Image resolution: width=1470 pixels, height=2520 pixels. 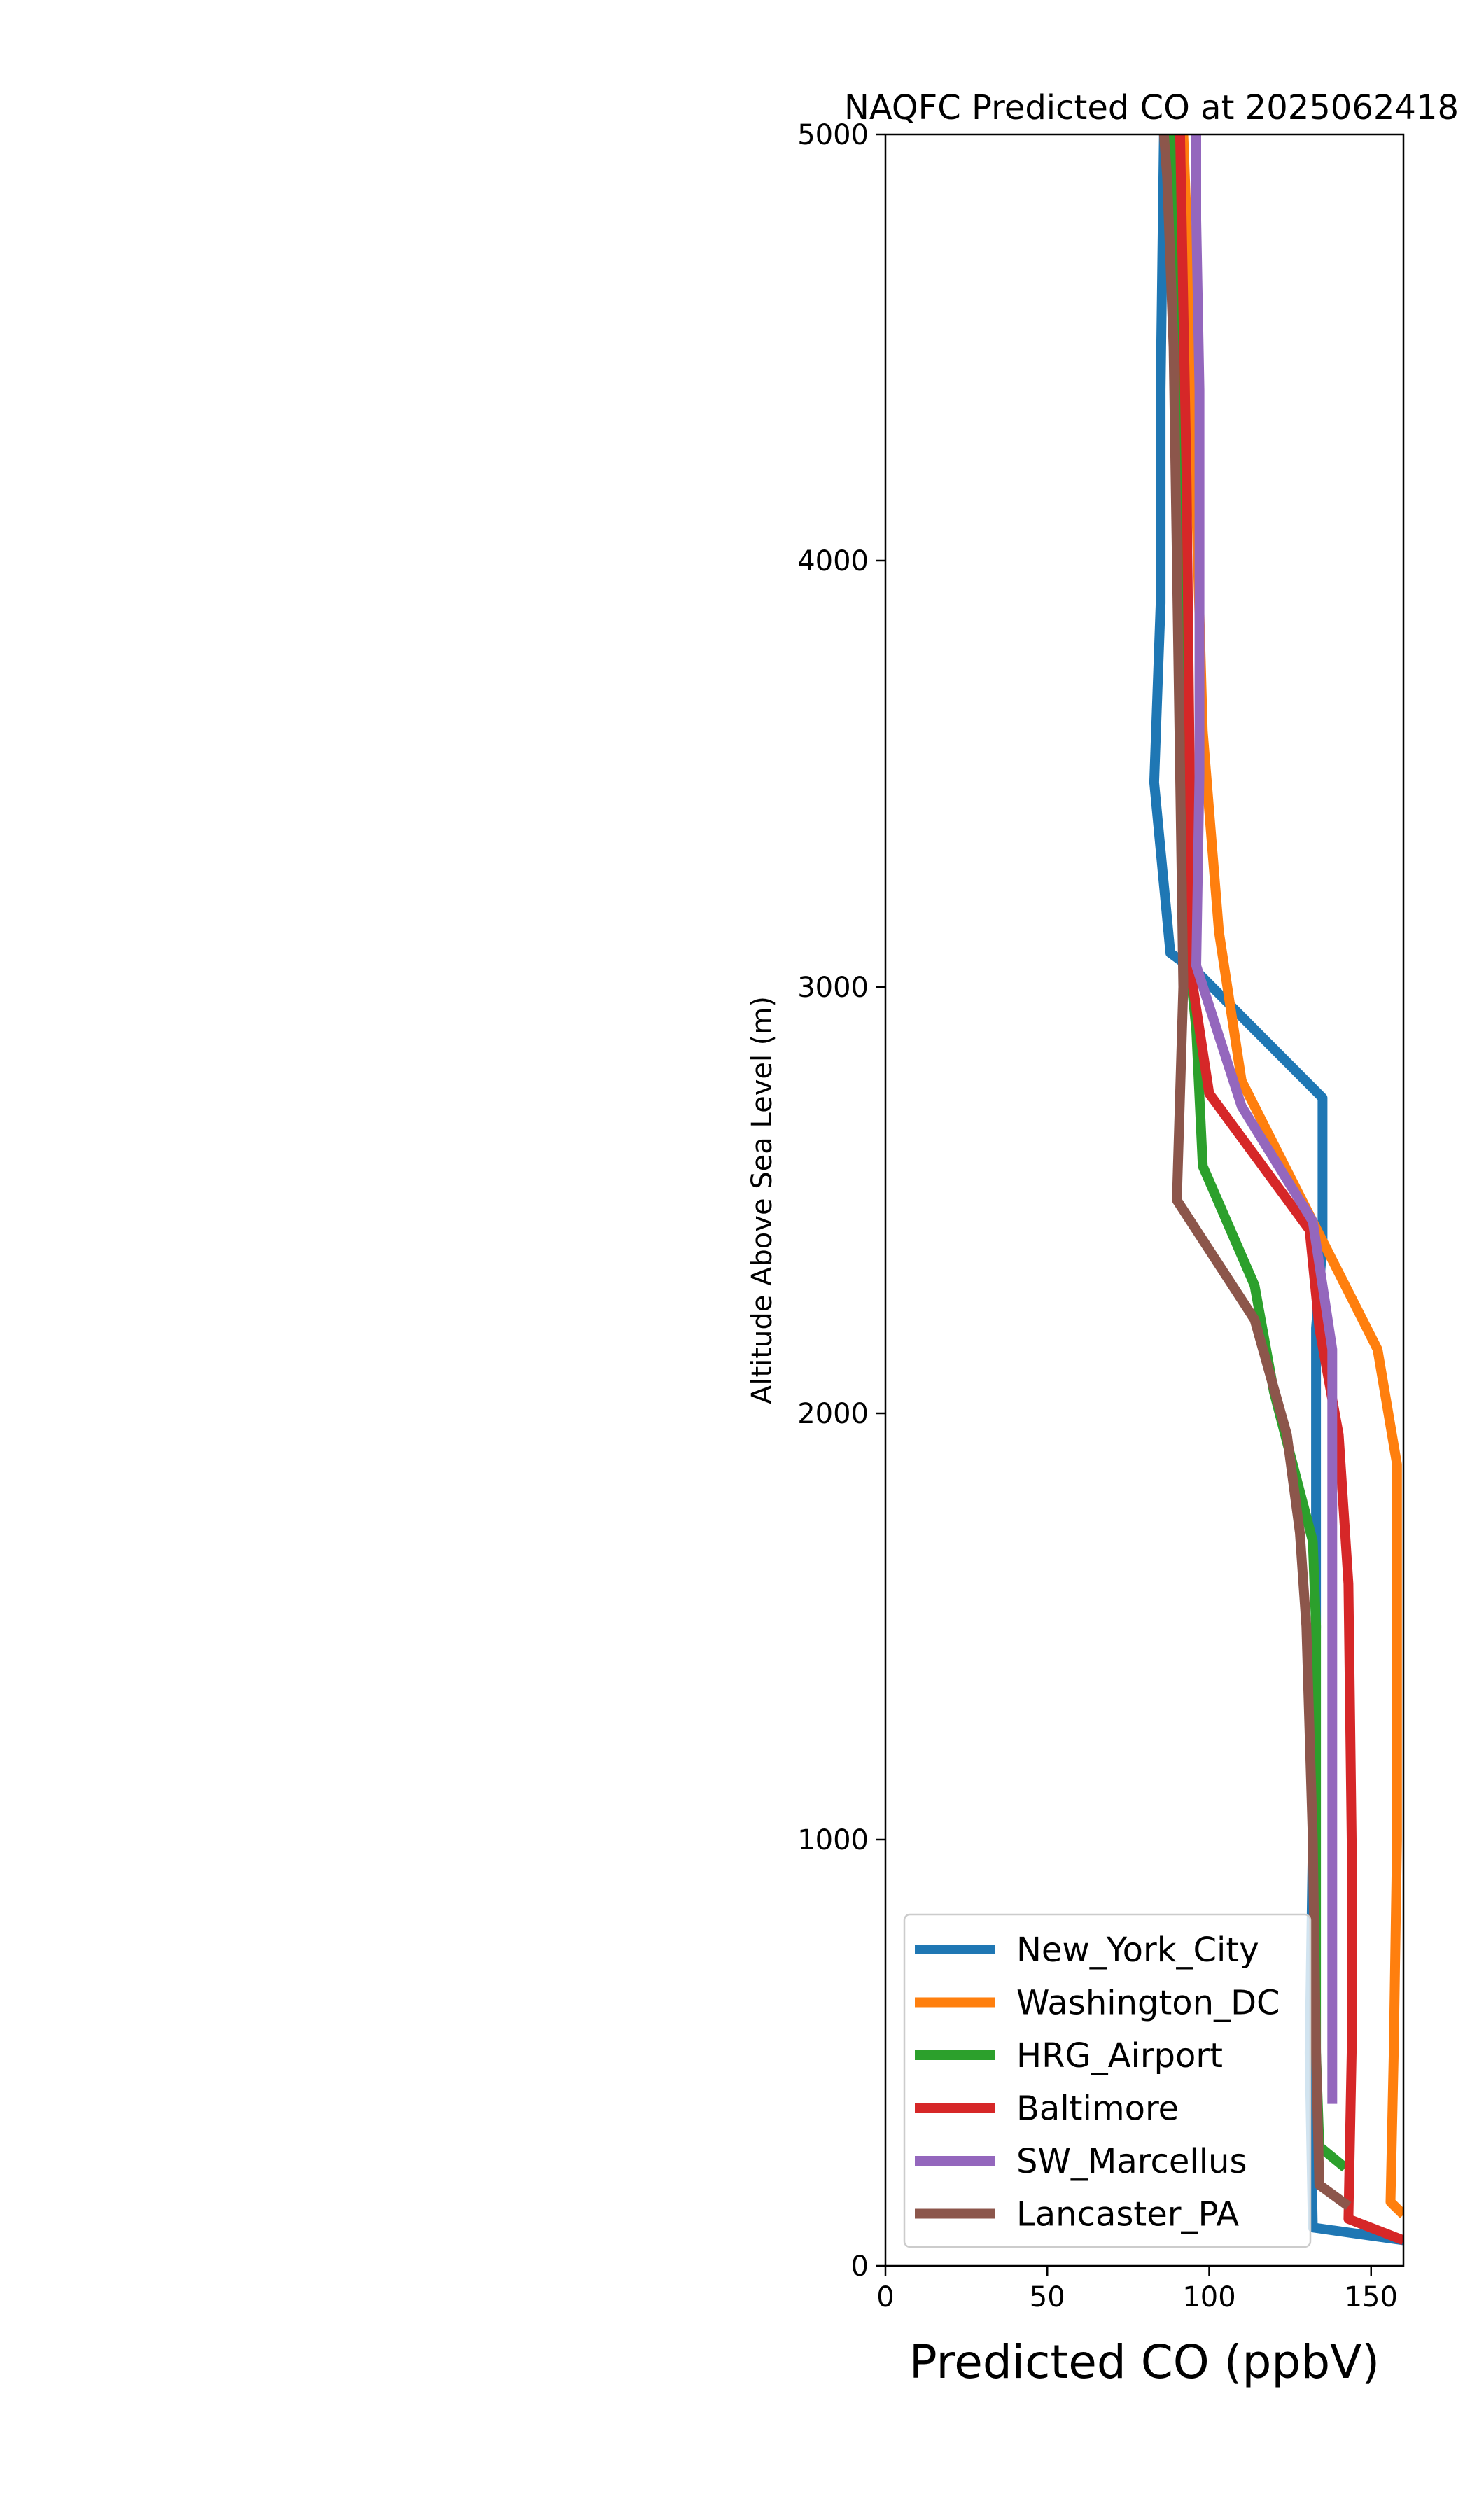 I want to click on legend-box, so click(x=1107, y=2080).